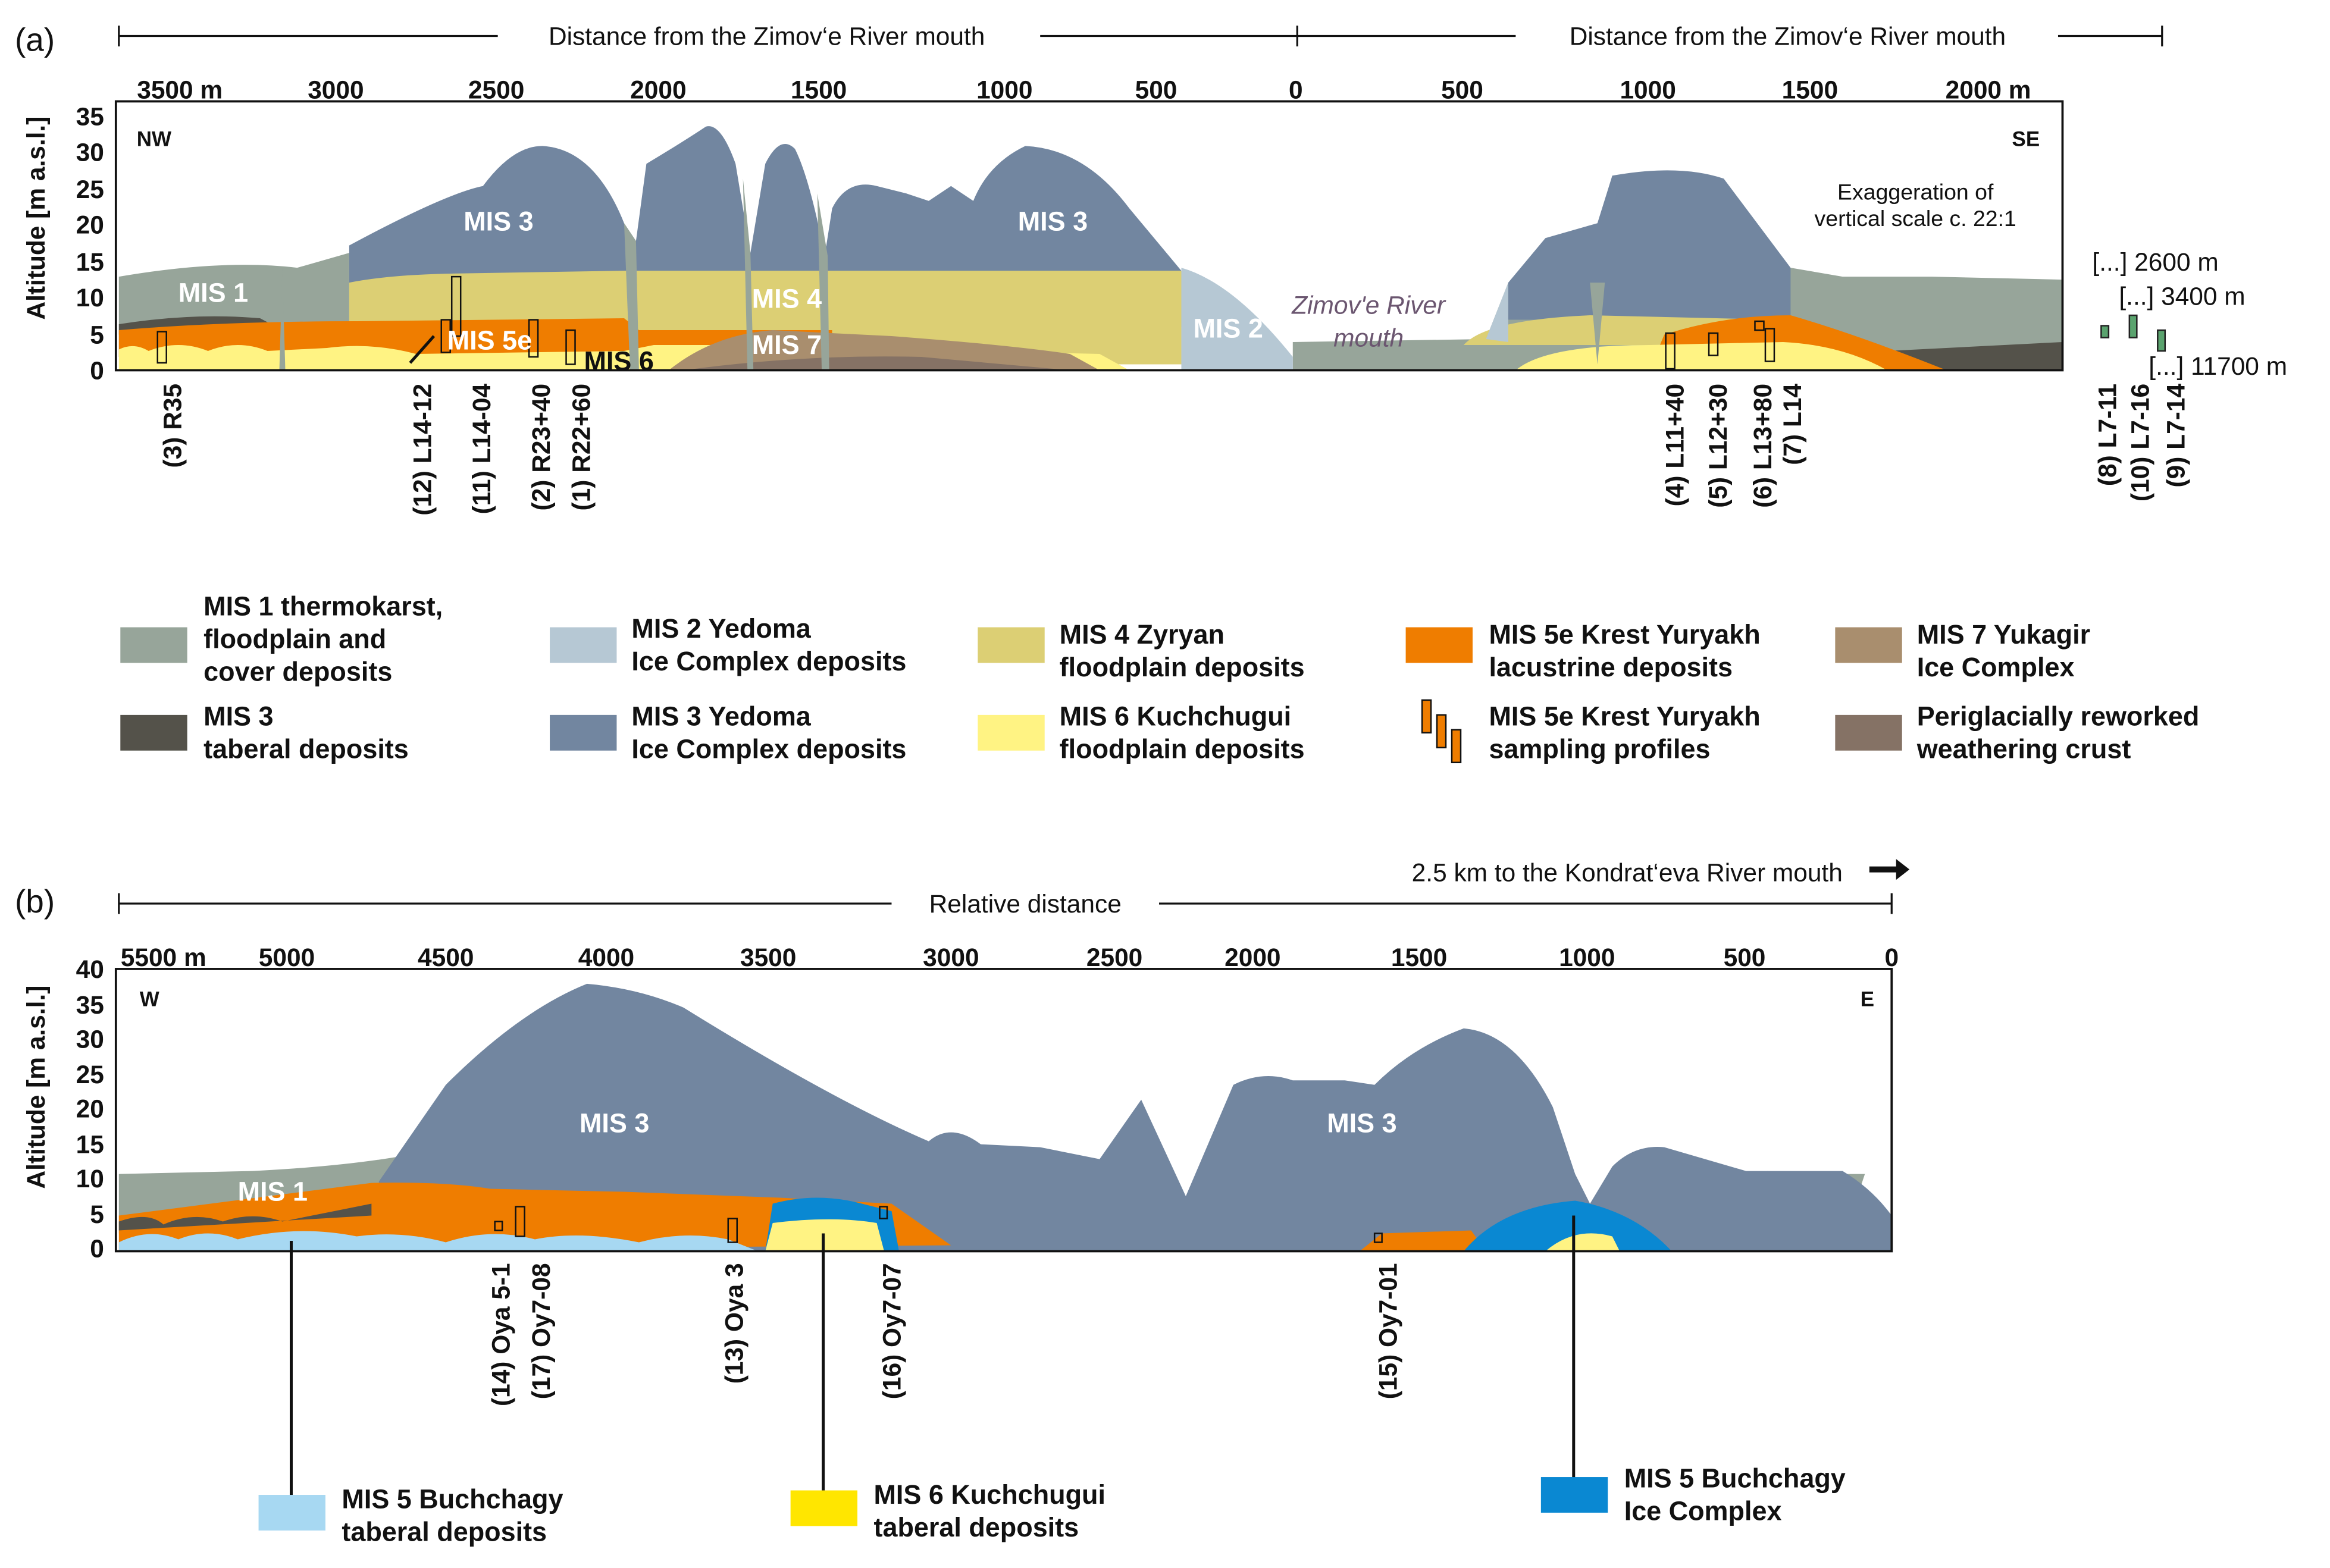 The width and height of the screenshot is (2330, 1568). I want to click on direction-e: E, so click(1868, 999).